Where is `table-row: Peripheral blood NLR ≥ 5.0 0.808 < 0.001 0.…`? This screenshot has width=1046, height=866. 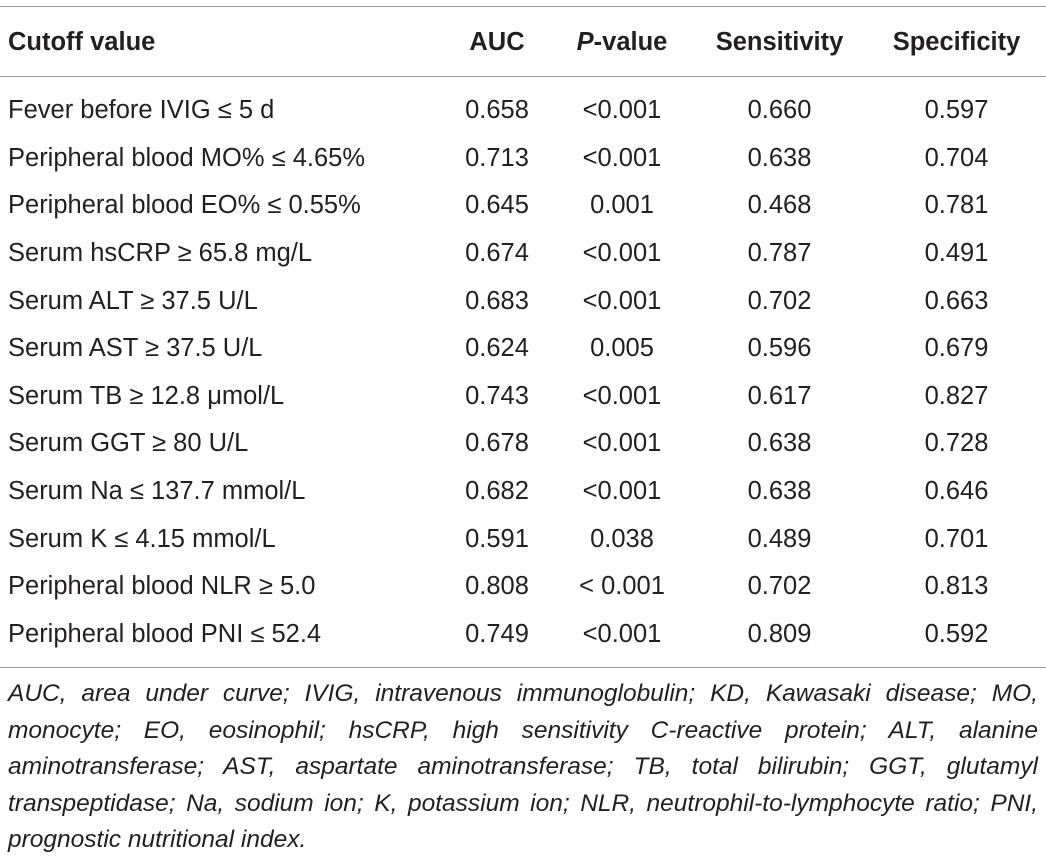 table-row: Peripheral blood NLR ≥ 5.0 0.808 < 0.001 0.… is located at coordinates (523, 587).